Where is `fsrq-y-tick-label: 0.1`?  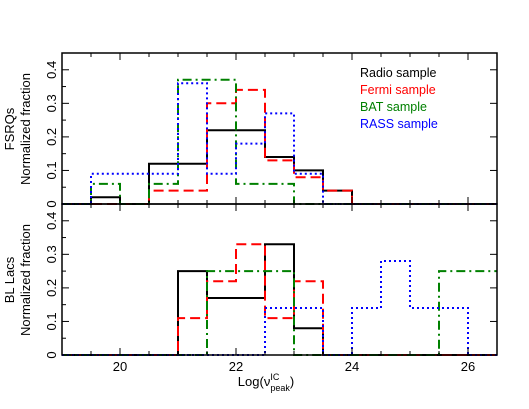
fsrq-y-tick-label: 0.1 is located at coordinates (51, 170).